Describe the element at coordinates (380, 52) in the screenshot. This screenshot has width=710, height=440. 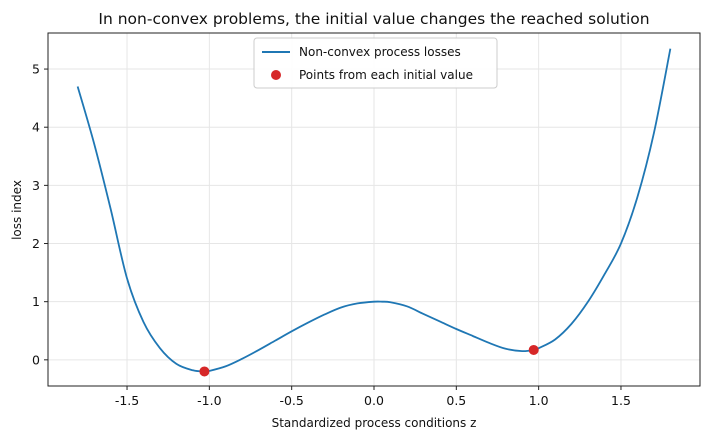
I see `legend-entry-line: Non-convex process losses` at that location.